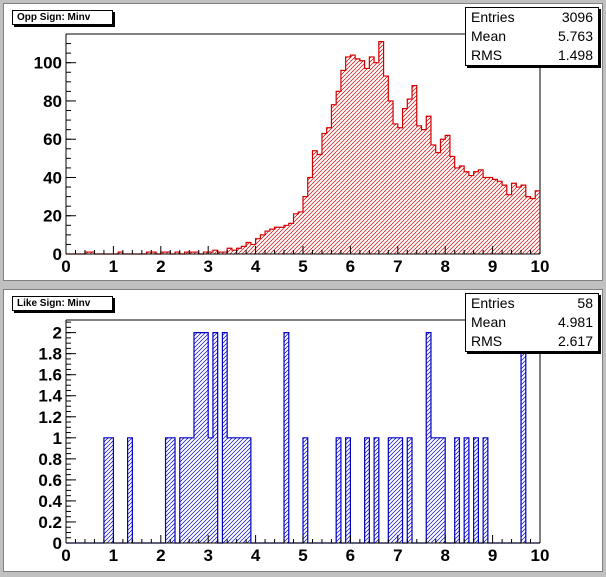  Describe the element at coordinates (350, 266) in the screenshot. I see `x-tick-label: 6` at that location.